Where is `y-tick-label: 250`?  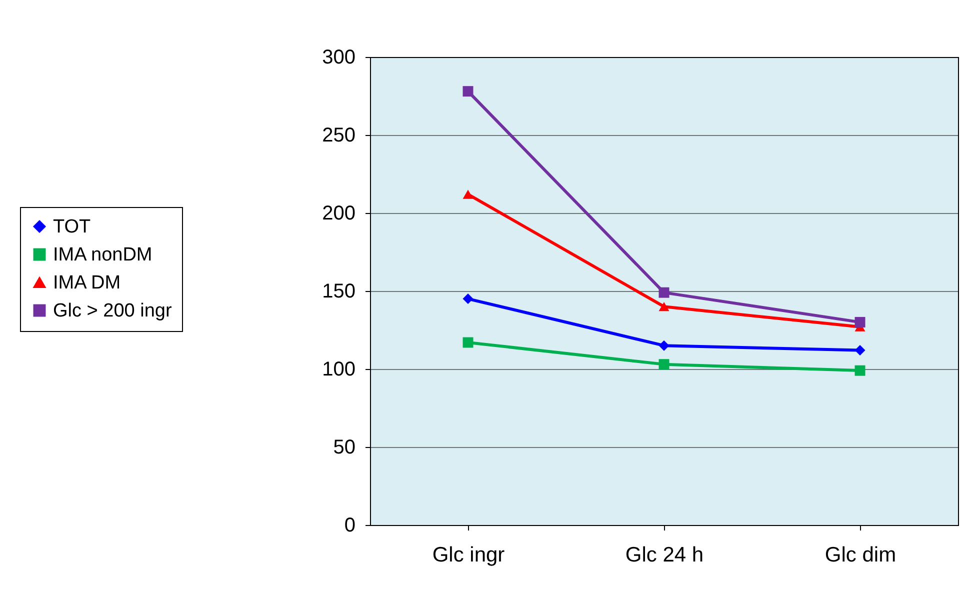
y-tick-label: 250 is located at coordinates (339, 135).